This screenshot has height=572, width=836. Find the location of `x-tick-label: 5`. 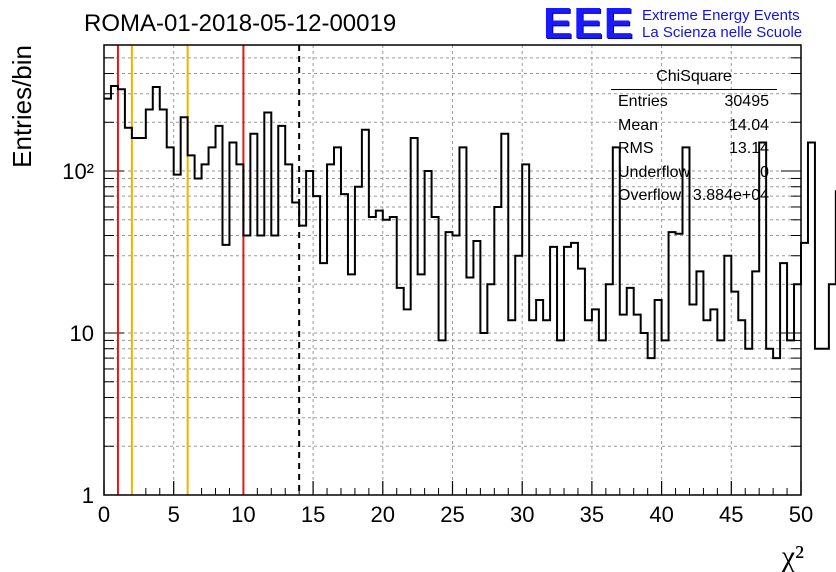

x-tick-label: 5 is located at coordinates (174, 514).